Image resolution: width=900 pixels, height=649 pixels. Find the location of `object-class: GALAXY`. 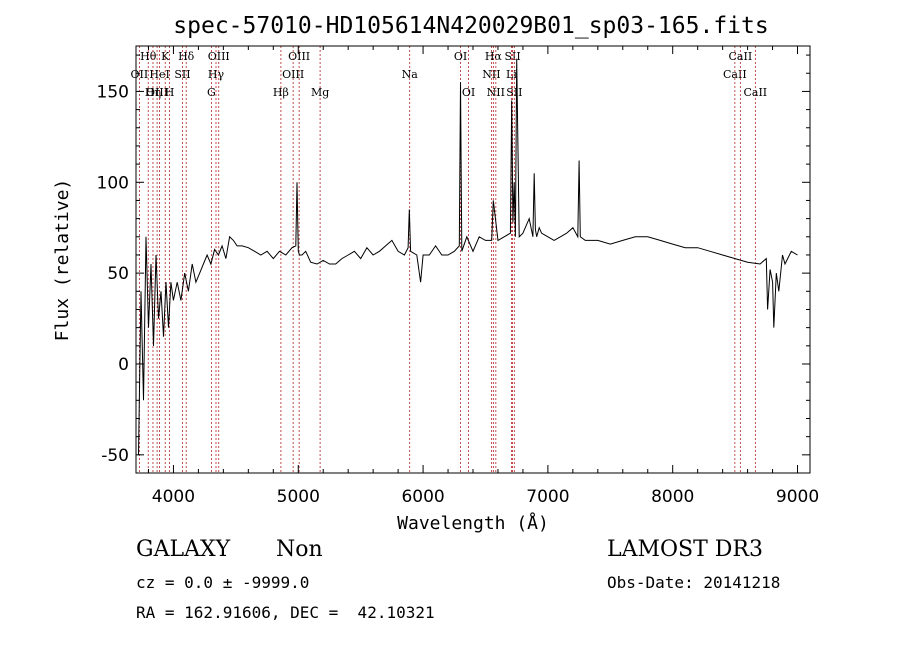

object-class: GALAXY is located at coordinates (183, 549).